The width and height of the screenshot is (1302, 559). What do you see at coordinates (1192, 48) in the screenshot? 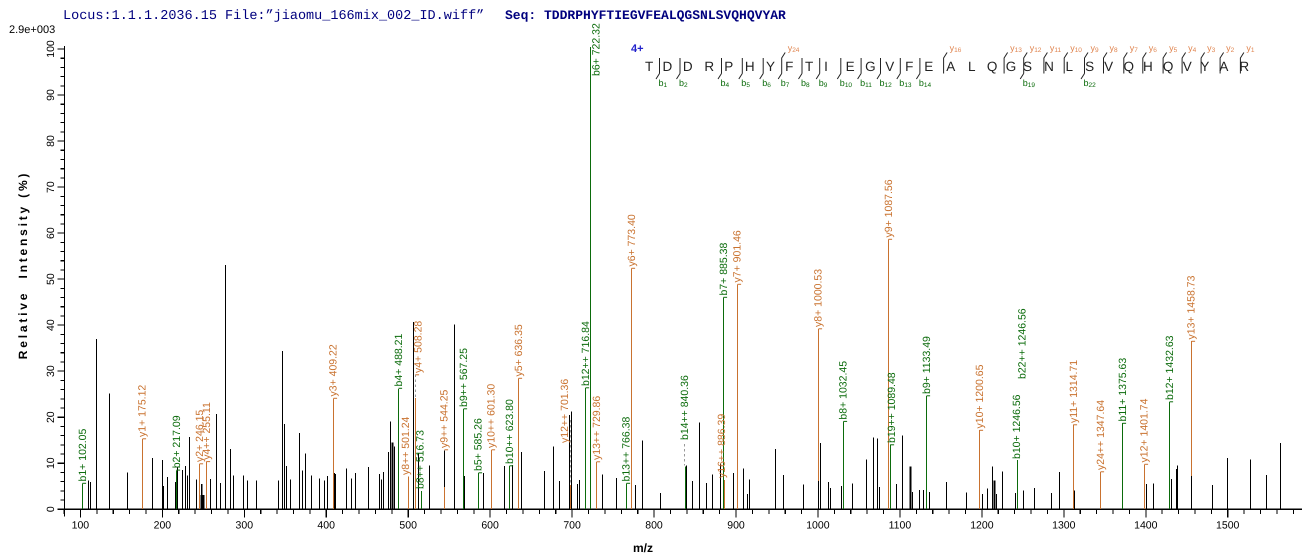
I see `svg-text: y4` at bounding box center [1192, 48].